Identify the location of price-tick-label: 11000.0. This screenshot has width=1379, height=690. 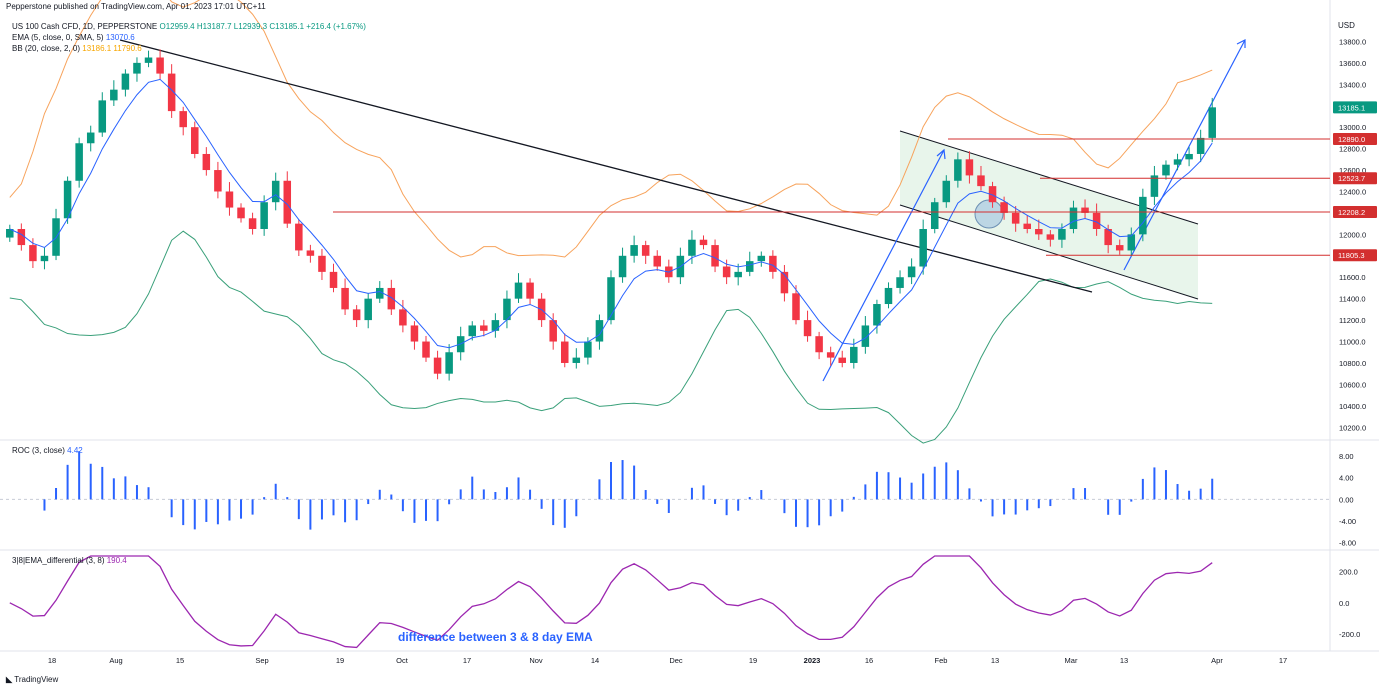
(1352, 342).